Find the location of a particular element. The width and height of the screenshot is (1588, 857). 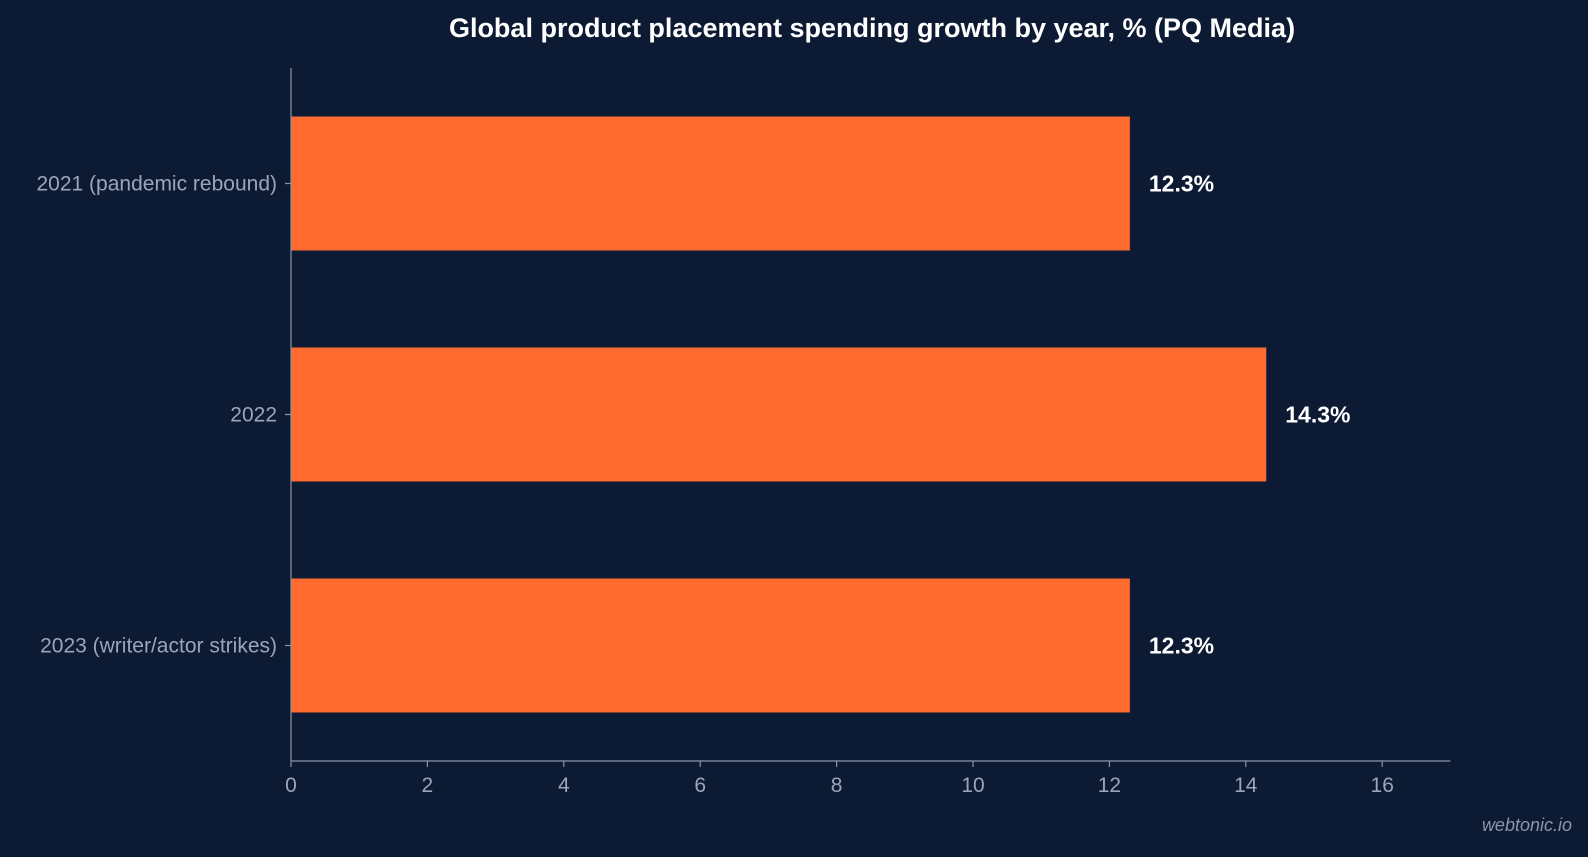

x-tick-label: 10 is located at coordinates (972, 785).